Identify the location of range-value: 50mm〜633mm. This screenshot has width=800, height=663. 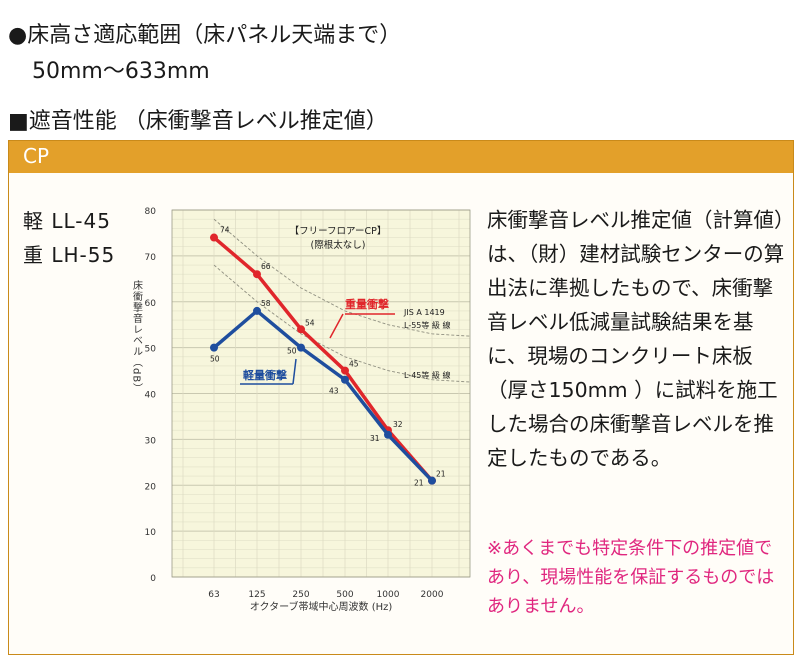
(121, 71).